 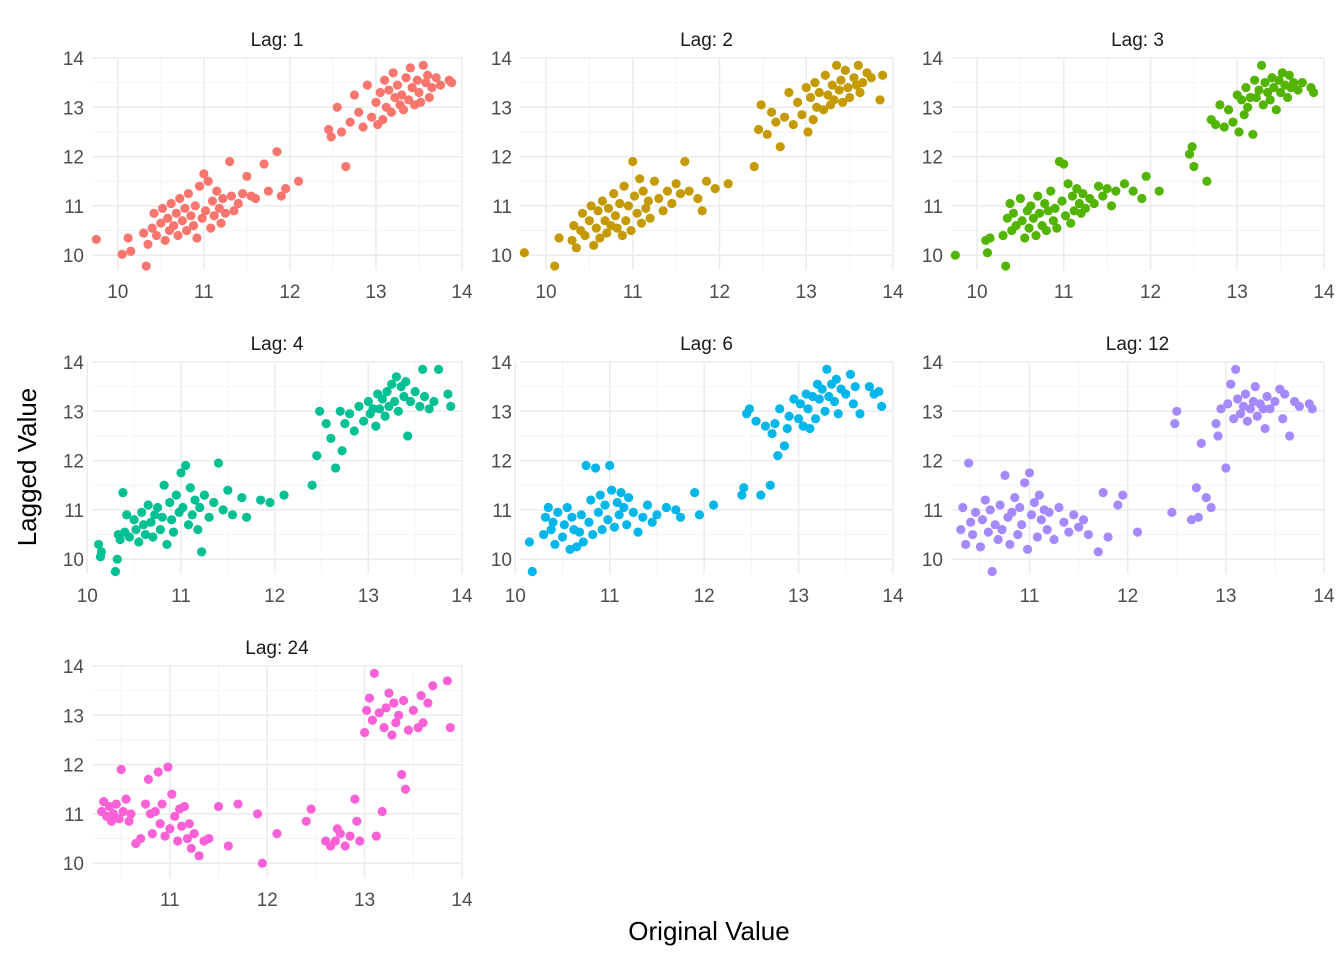 What do you see at coordinates (933, 207) in the screenshot?
I see `y-tick-label: 11` at bounding box center [933, 207].